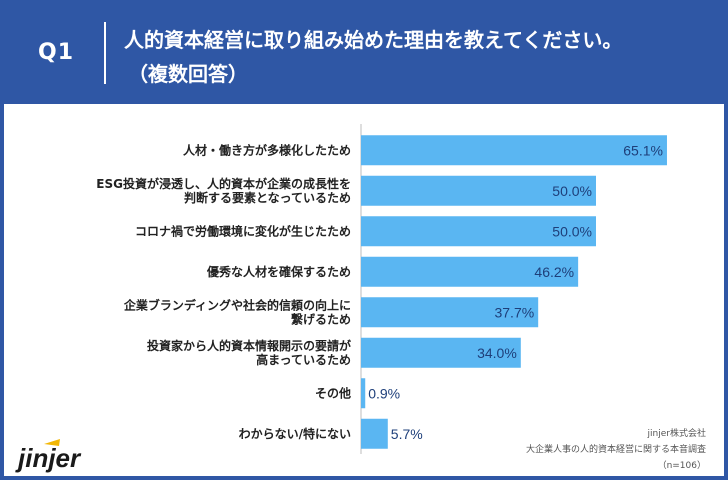  I want to click on category-label-0-0: 人材・働き方が多様化したため, so click(267, 149).